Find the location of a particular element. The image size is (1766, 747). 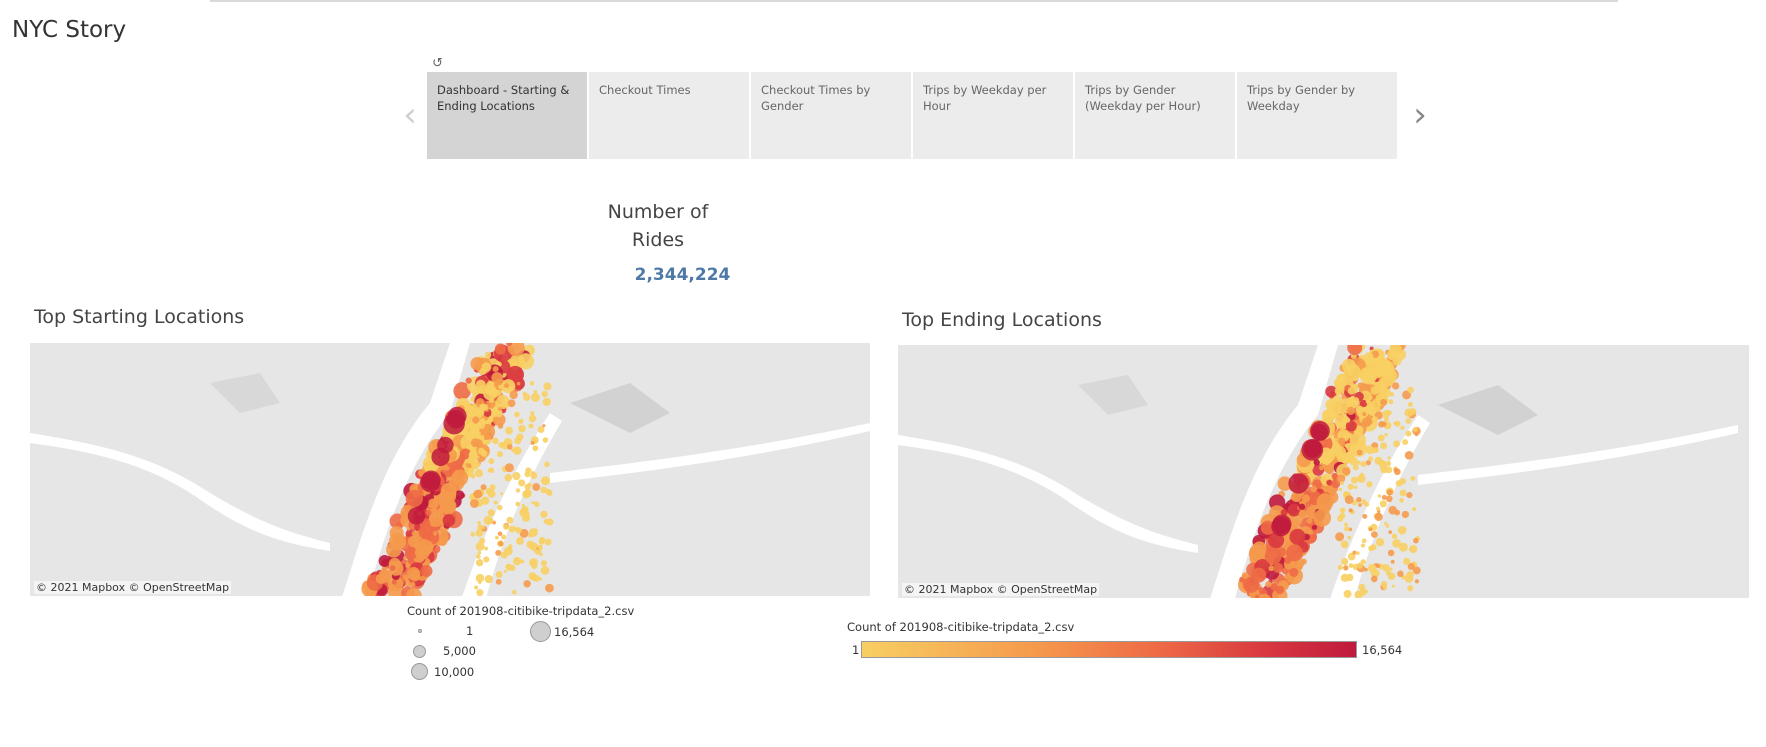

size-legend-label: 10,000 is located at coordinates (454, 671).